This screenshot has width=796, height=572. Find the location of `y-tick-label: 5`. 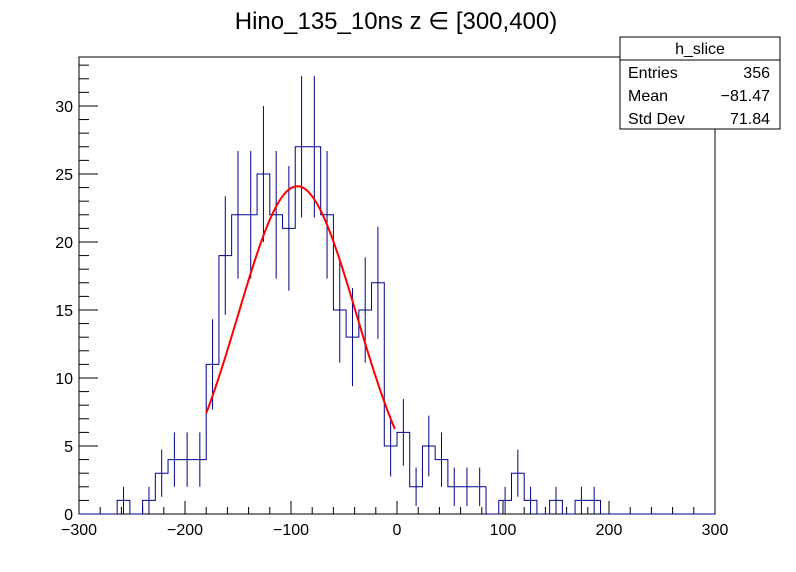

y-tick-label: 5 is located at coordinates (68, 447).